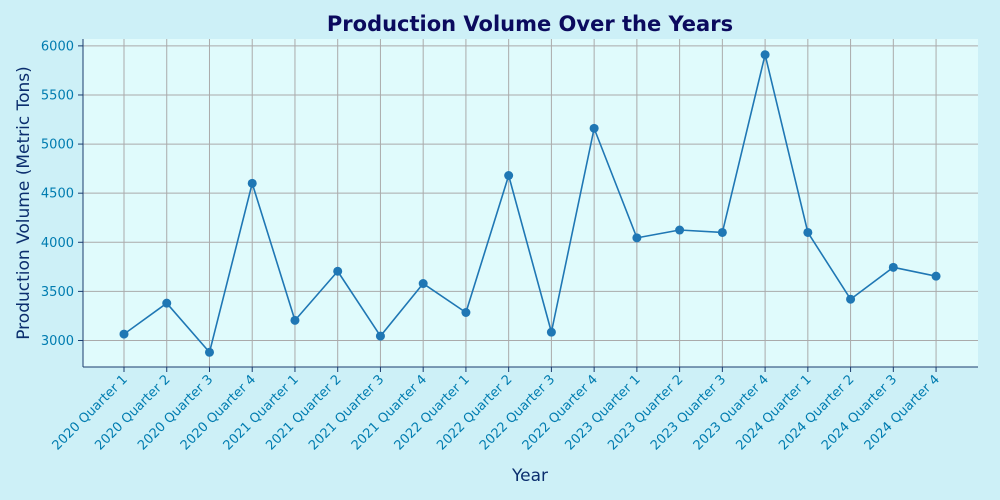  I want to click on x-tick-label: 2022 Quarter 3, so click(517, 412).